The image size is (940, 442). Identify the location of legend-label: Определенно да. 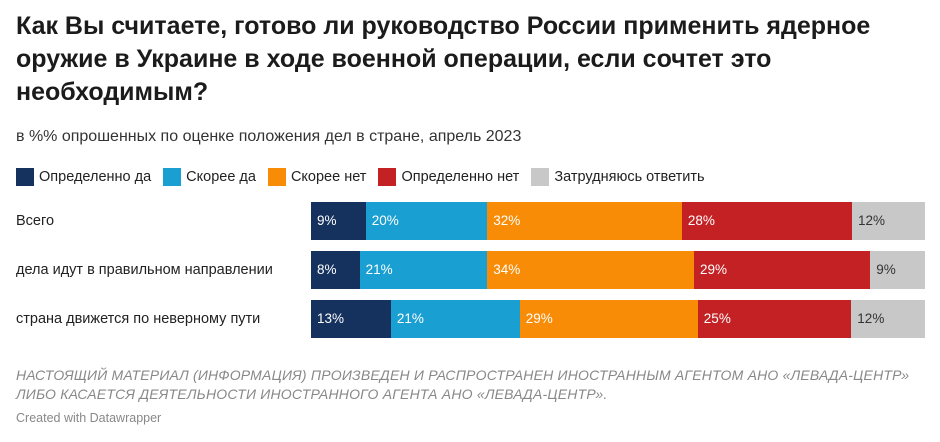
(95, 177).